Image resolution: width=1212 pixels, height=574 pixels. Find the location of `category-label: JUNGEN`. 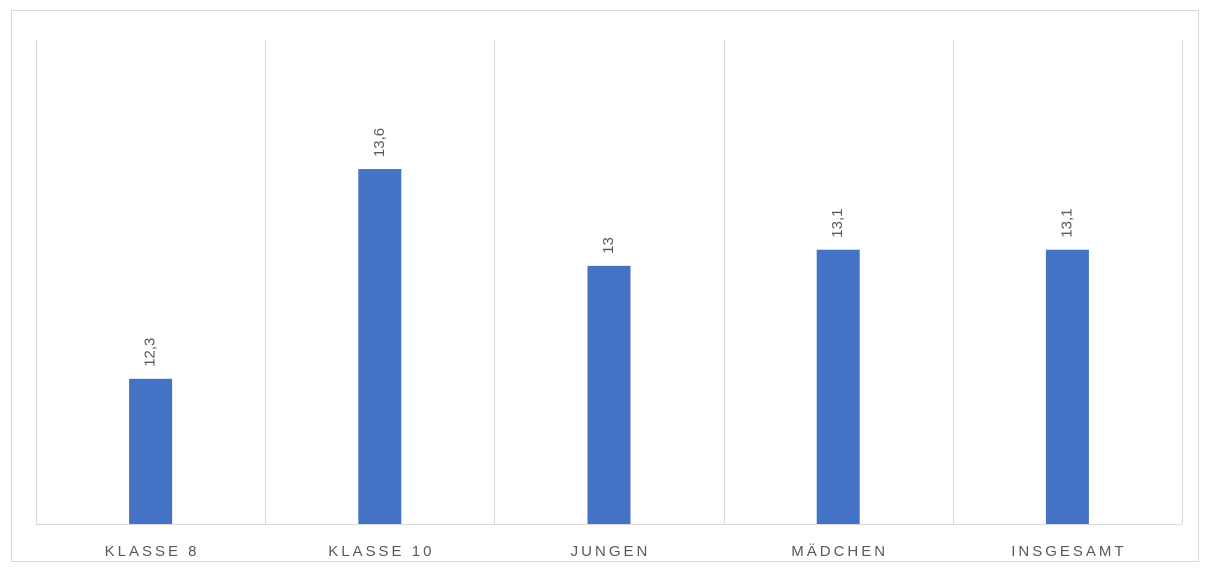

category-label: JUNGEN is located at coordinates (611, 551).